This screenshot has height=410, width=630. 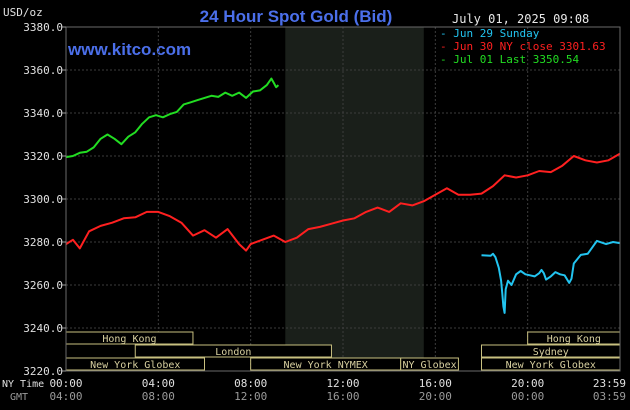 I want to click on x-tick-label-ny: 08:00, so click(x=250, y=383).